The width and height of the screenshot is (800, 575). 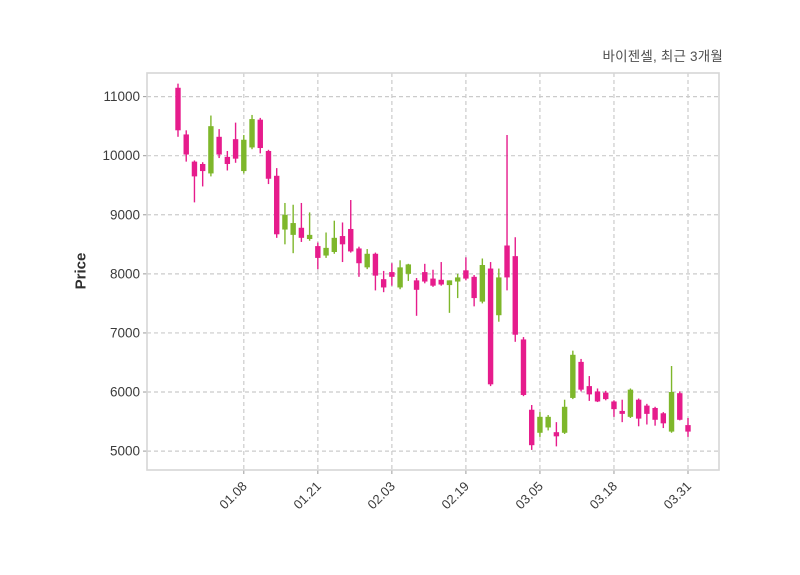 I want to click on y-tick-label: 5000, so click(x=125, y=451).